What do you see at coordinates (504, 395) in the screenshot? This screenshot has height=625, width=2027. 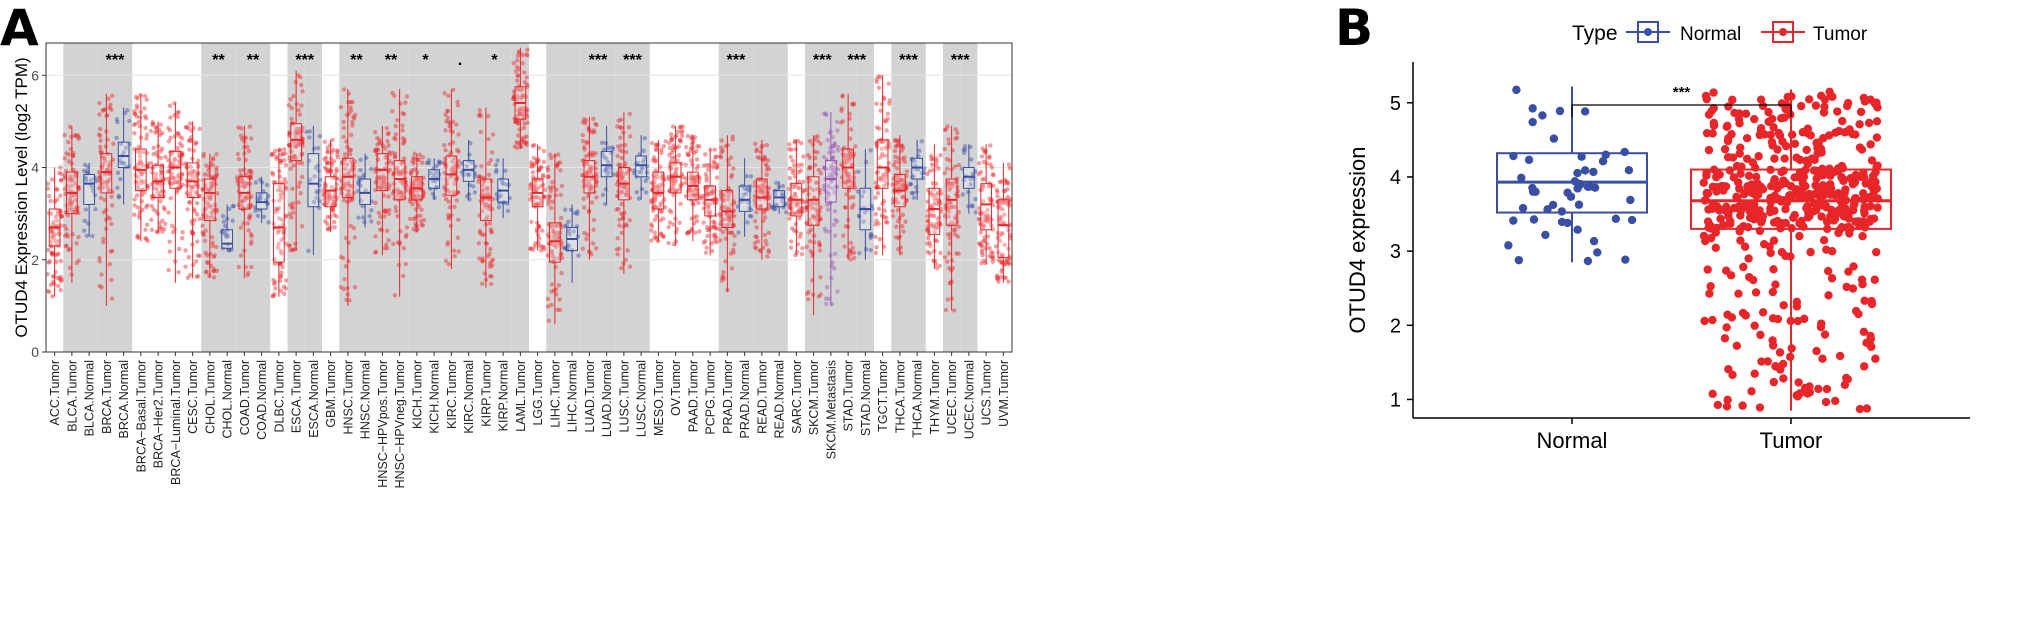 I see `x-tick-label-kirp-normal: KIRP.Normal` at bounding box center [504, 395].